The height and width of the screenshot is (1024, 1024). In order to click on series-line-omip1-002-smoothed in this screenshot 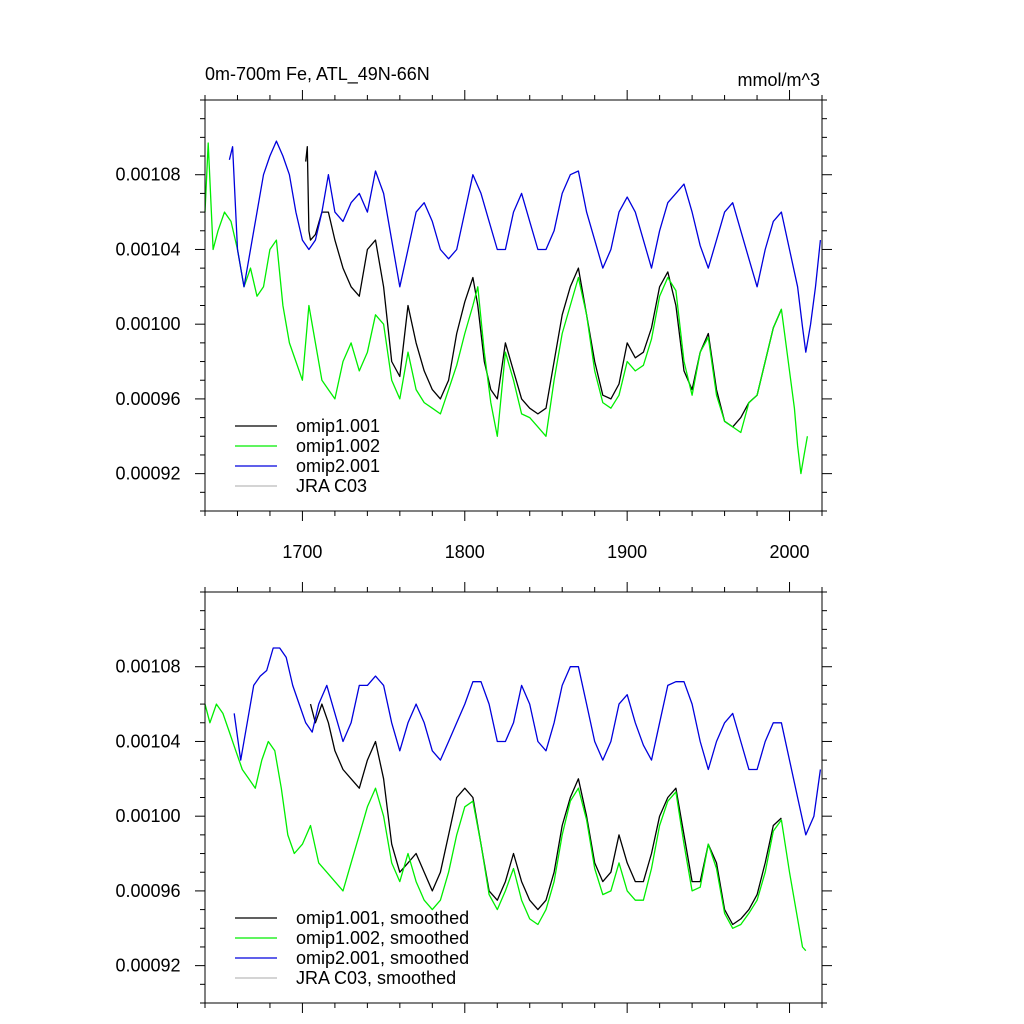, I will do `click(505, 827)`.